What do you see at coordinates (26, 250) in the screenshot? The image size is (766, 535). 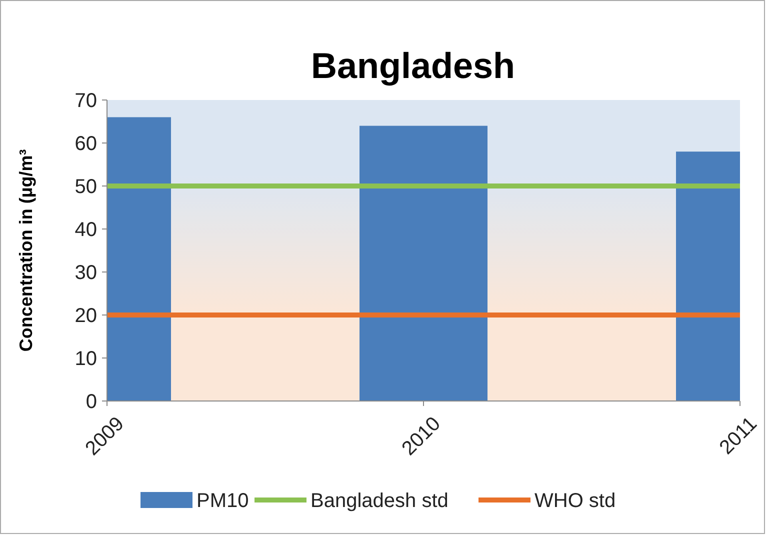 I see `y-axis-title: Concentration in (µg/m³` at bounding box center [26, 250].